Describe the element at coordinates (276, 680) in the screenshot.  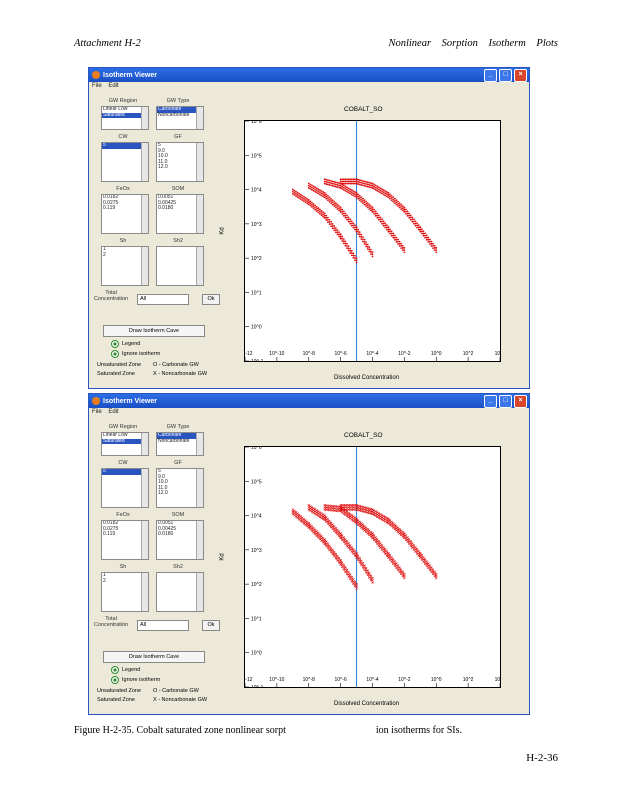
I see `x-tick-label: 10^-10` at that location.